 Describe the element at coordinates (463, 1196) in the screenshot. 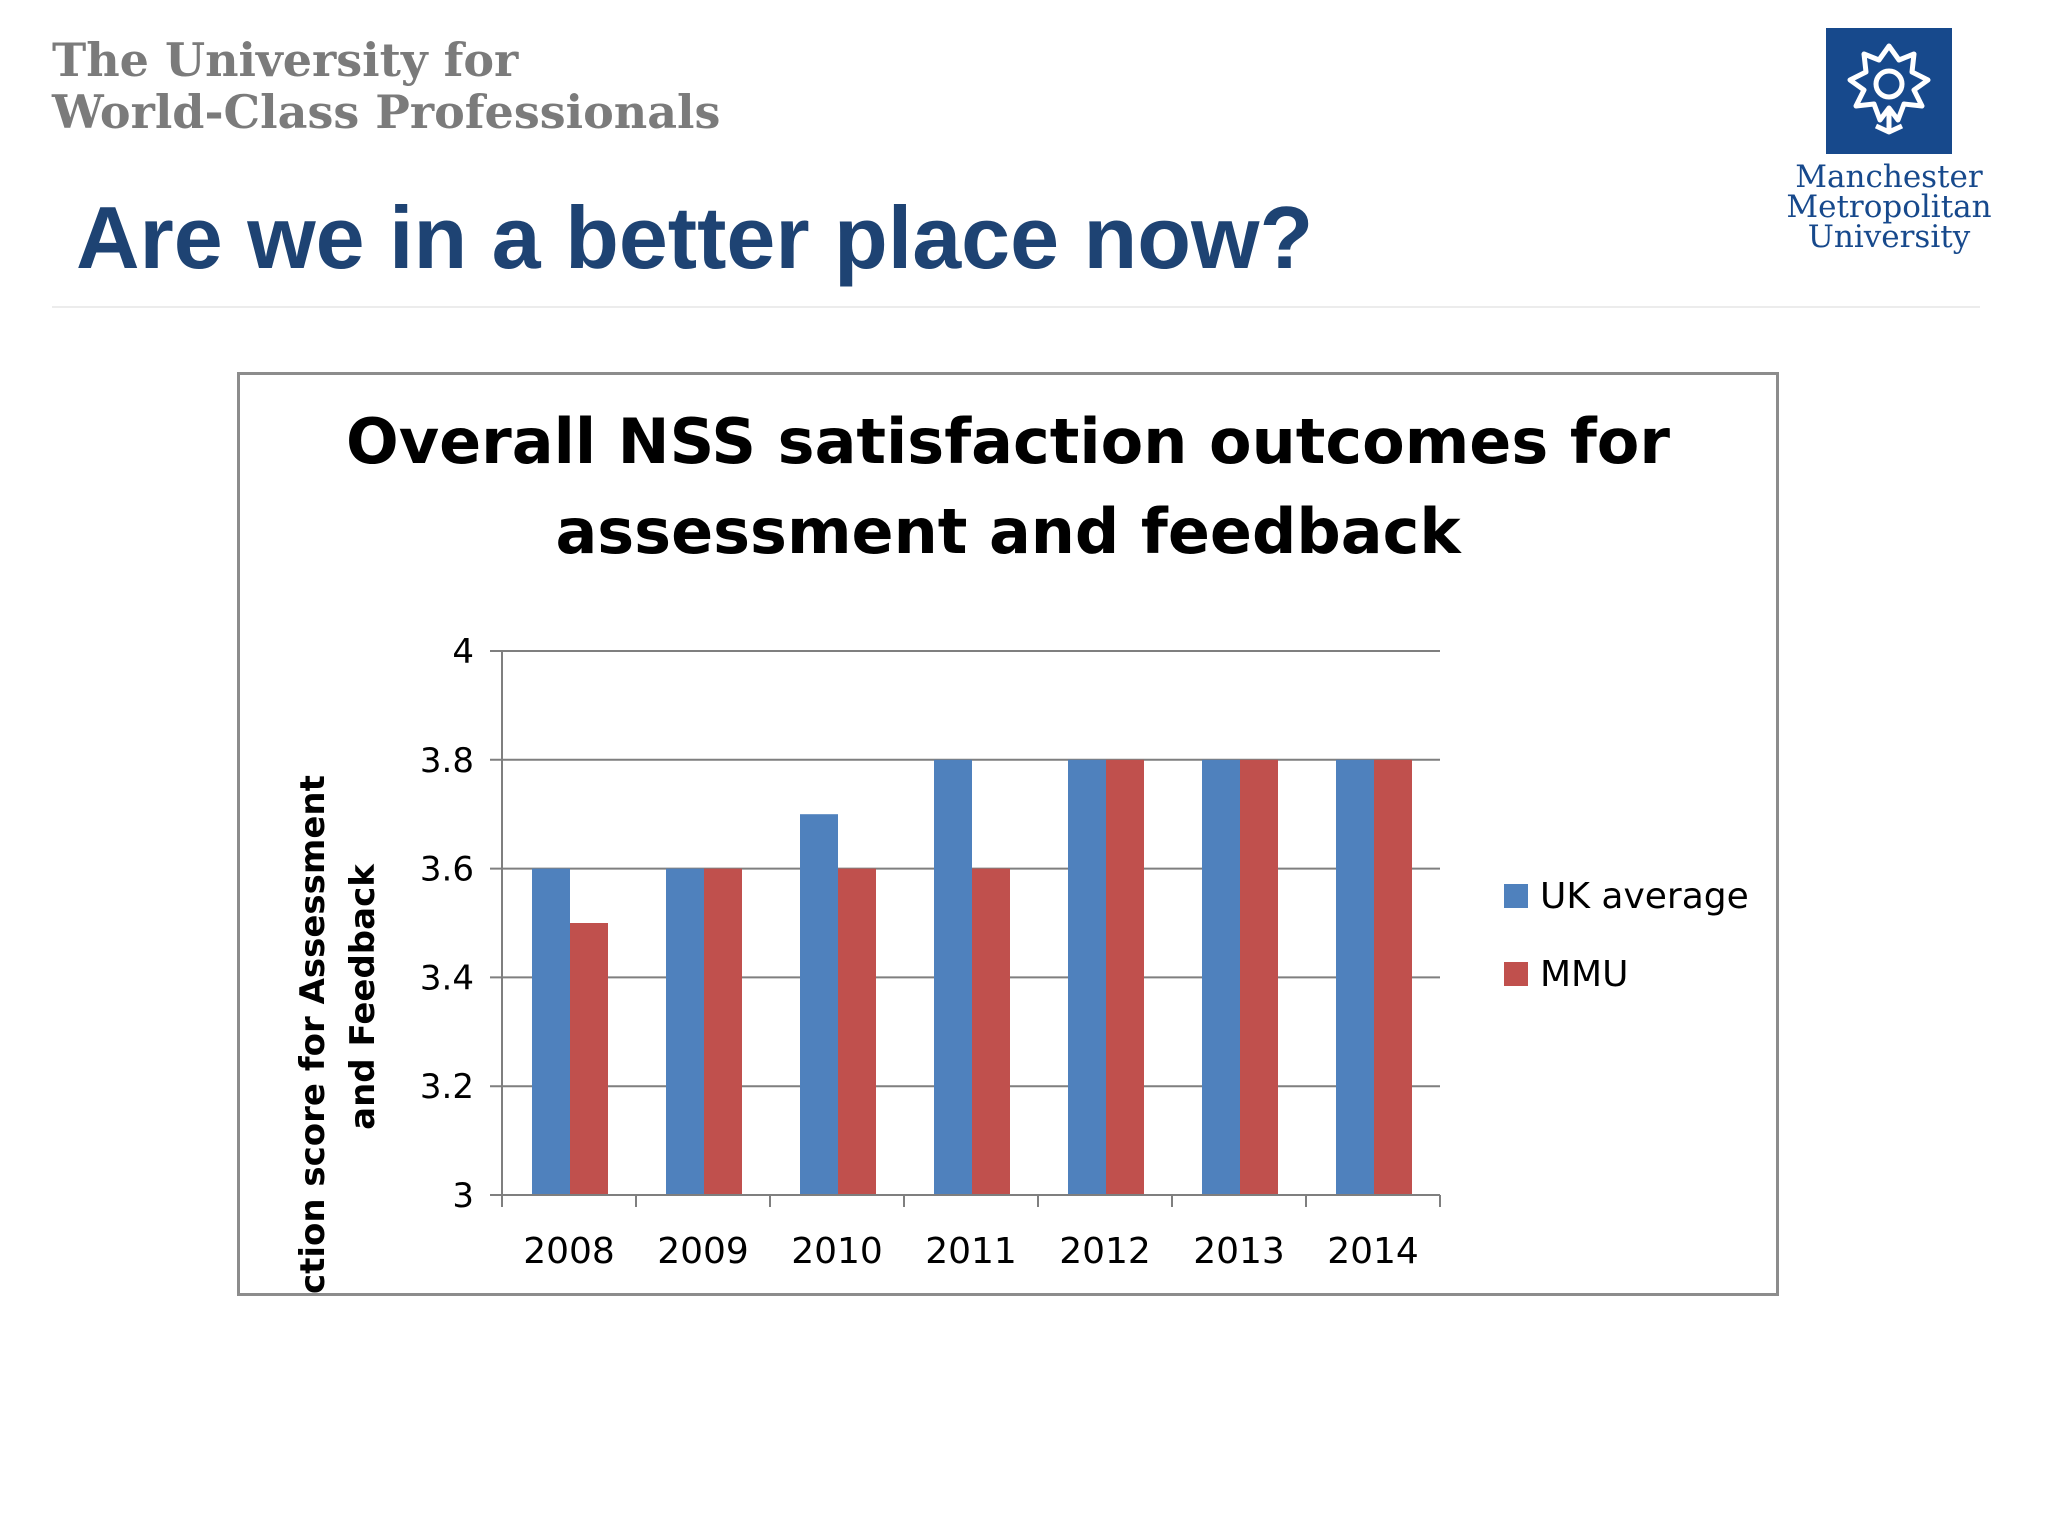

I see `y-tick-label: 3` at that location.